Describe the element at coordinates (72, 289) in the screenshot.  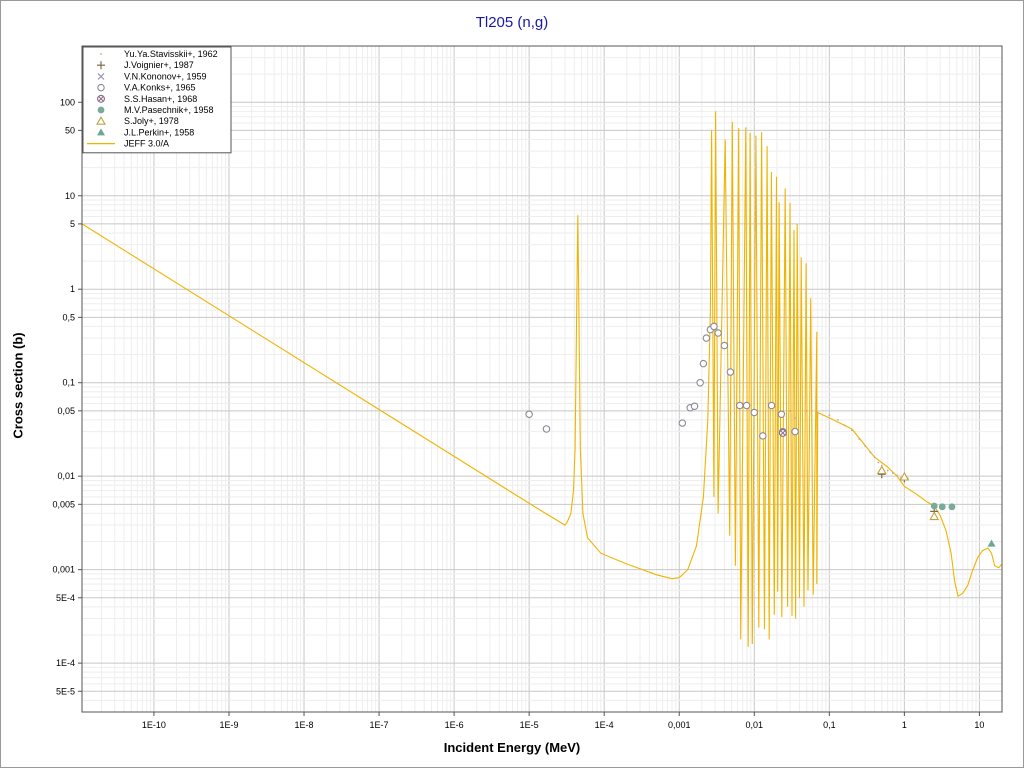
I see `y-tick-label: 1` at that location.